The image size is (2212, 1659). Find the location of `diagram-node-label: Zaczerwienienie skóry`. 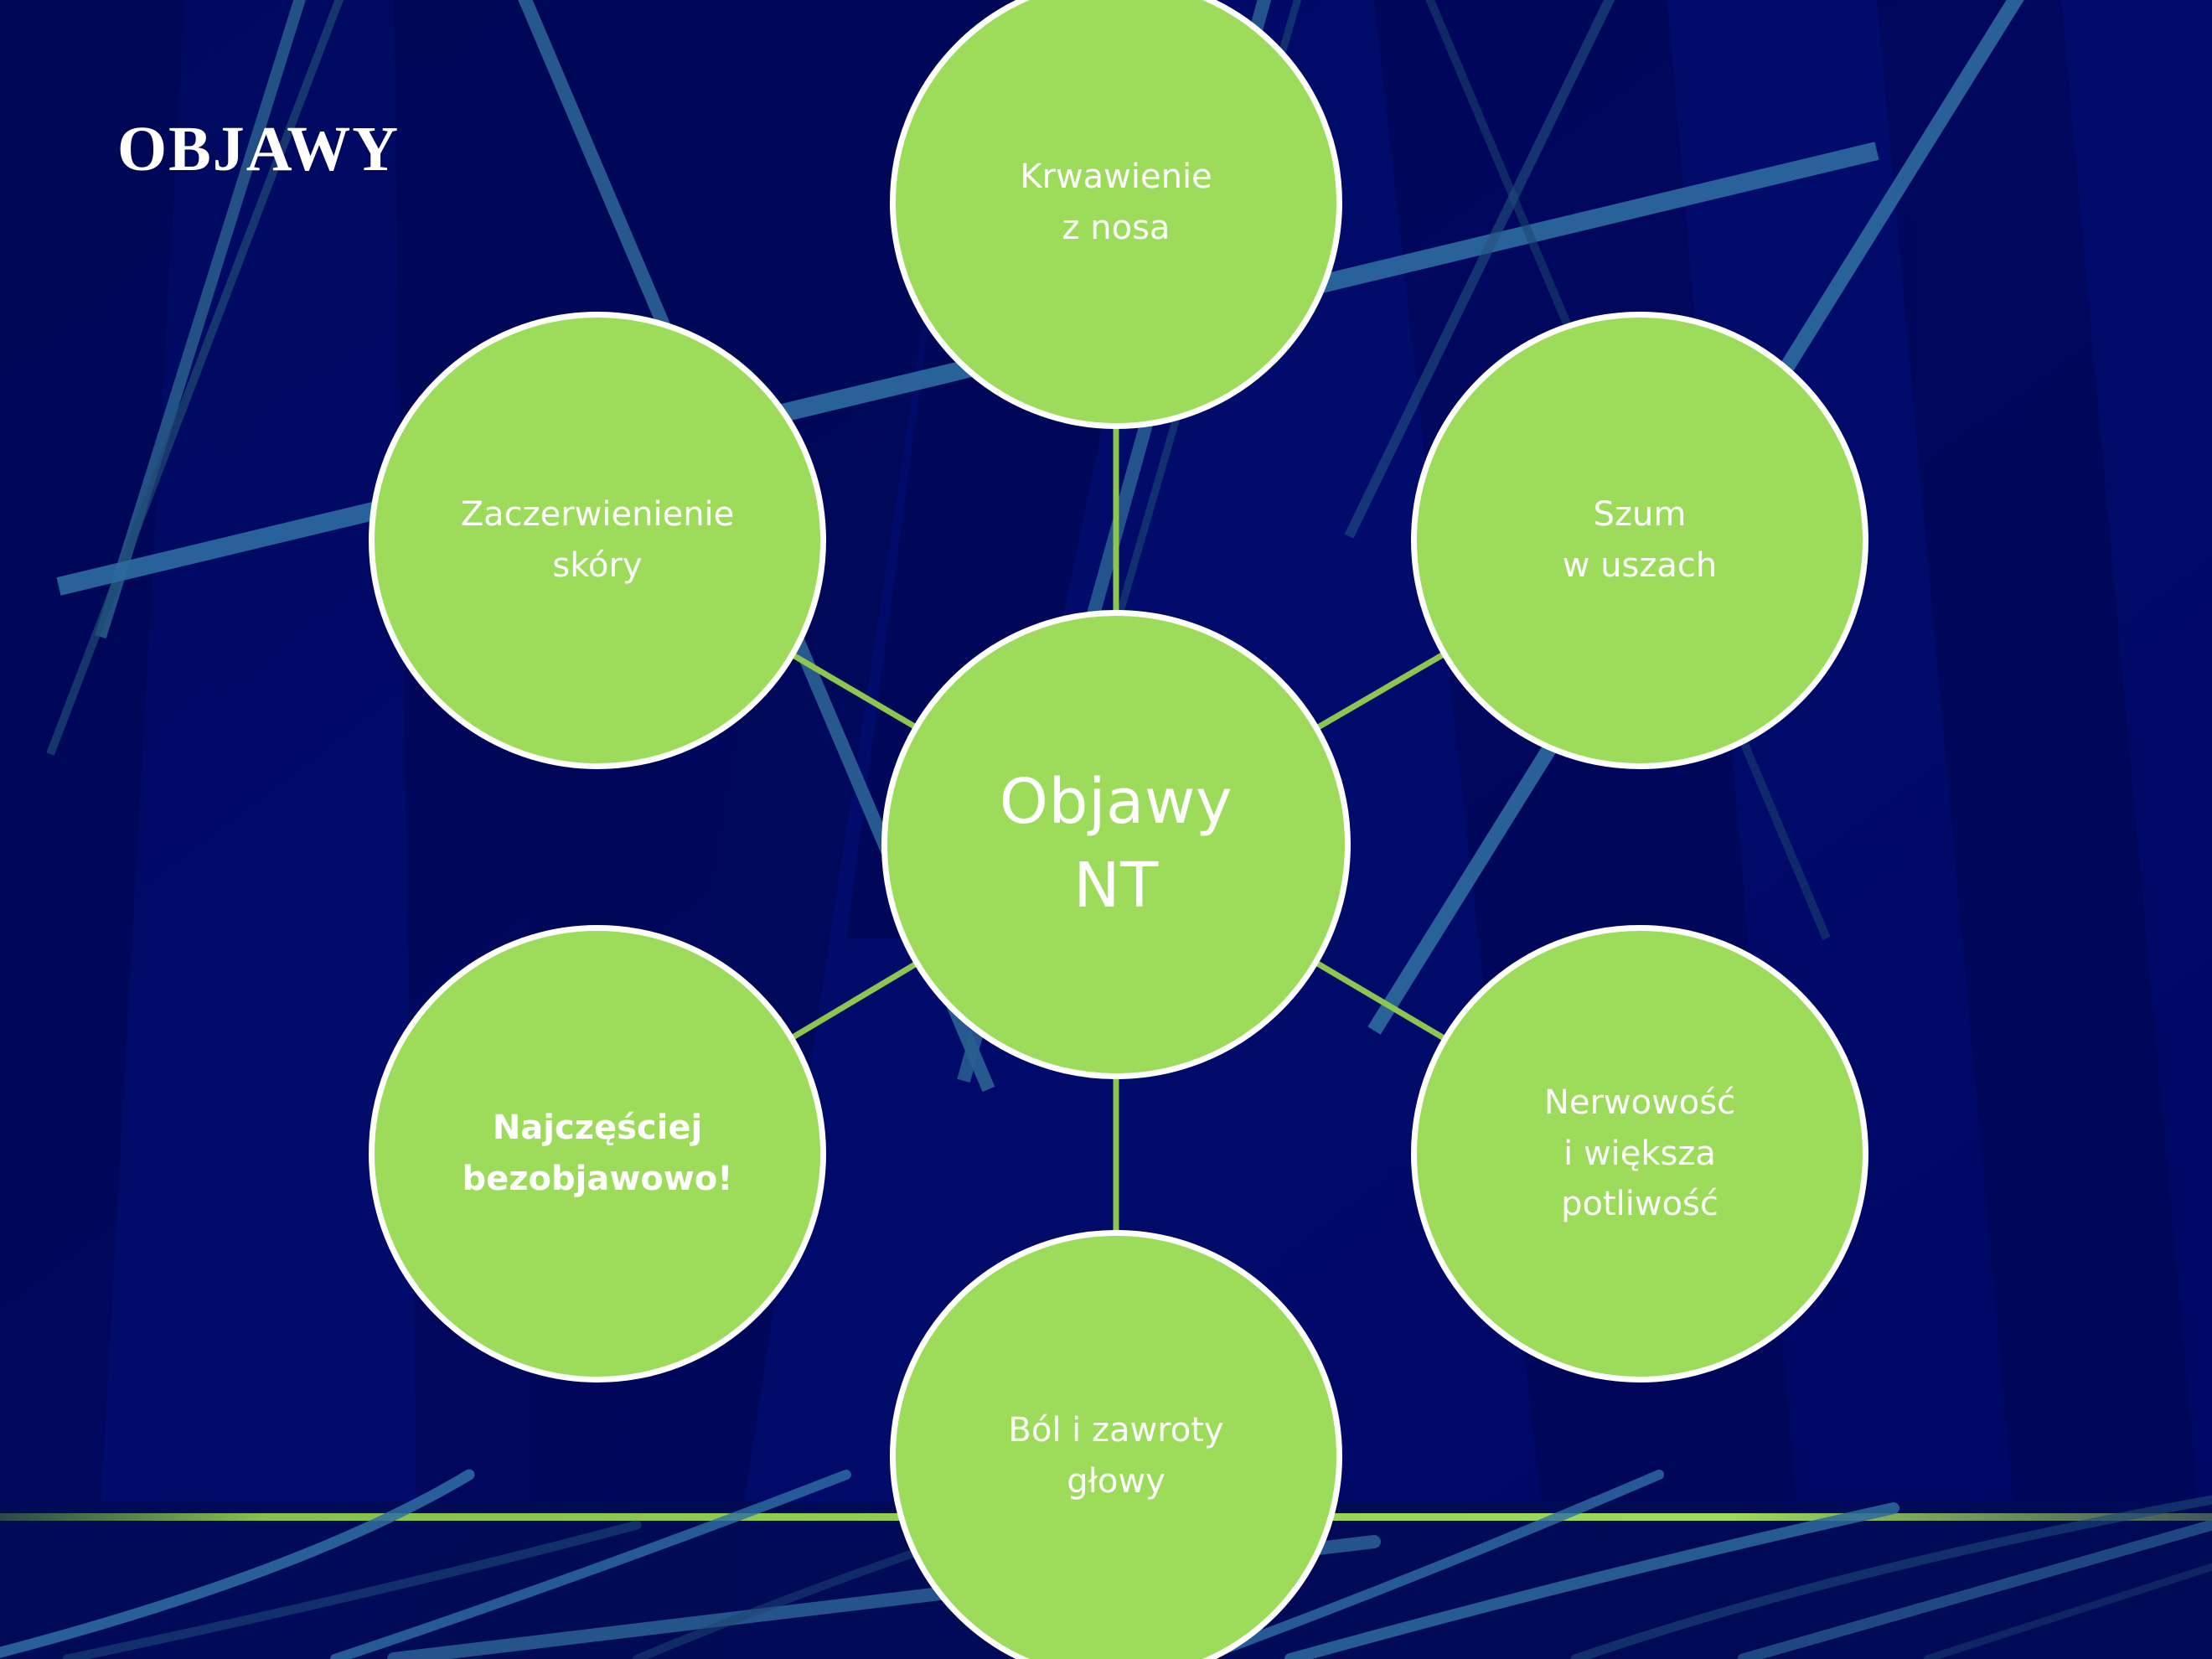

diagram-node-label: Zaczerwienienie skóry is located at coordinates (597, 540).